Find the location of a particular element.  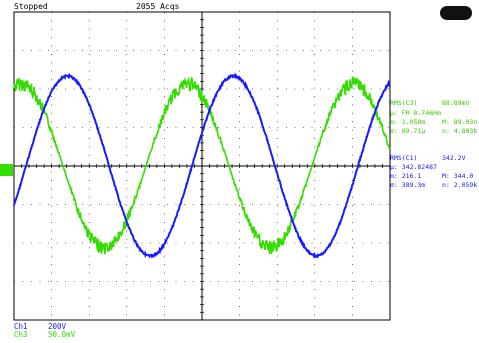

ch3-scale: 50.0mV is located at coordinates (62, 334).